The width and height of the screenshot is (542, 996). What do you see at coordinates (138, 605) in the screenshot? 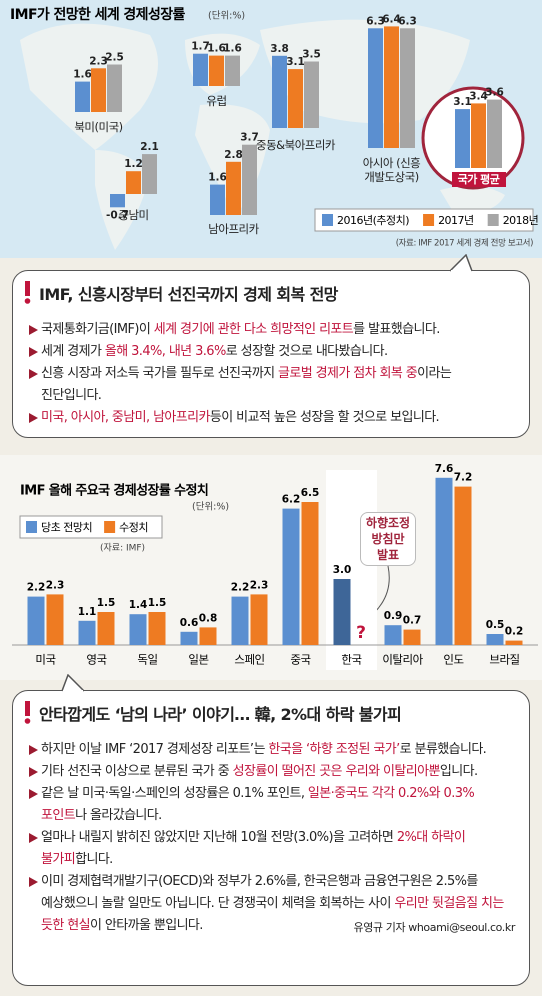
I see `value-label: 1.4` at bounding box center [138, 605].